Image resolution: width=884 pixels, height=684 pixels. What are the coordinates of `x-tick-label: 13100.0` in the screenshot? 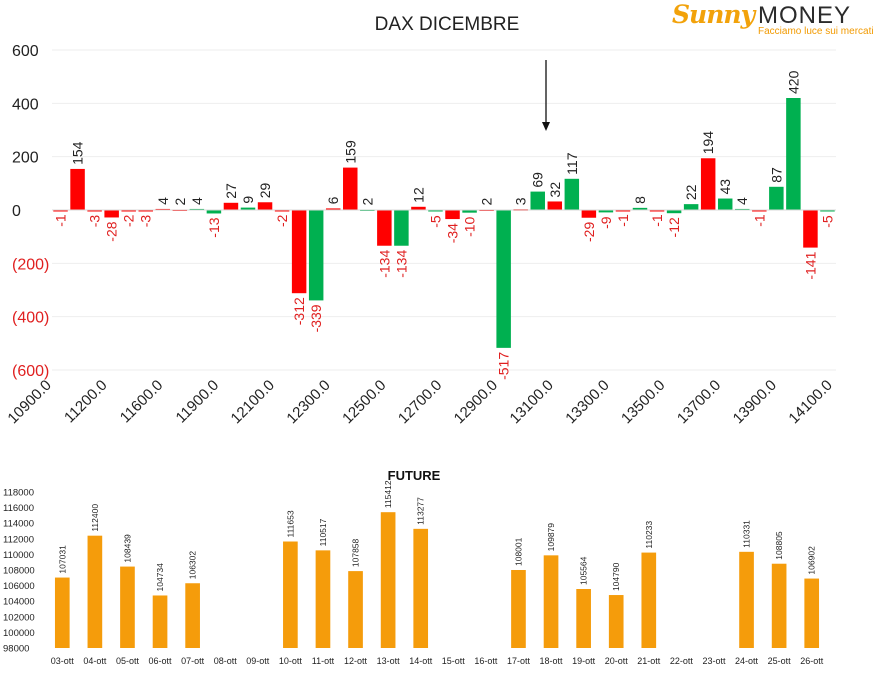 It's located at (532, 402).